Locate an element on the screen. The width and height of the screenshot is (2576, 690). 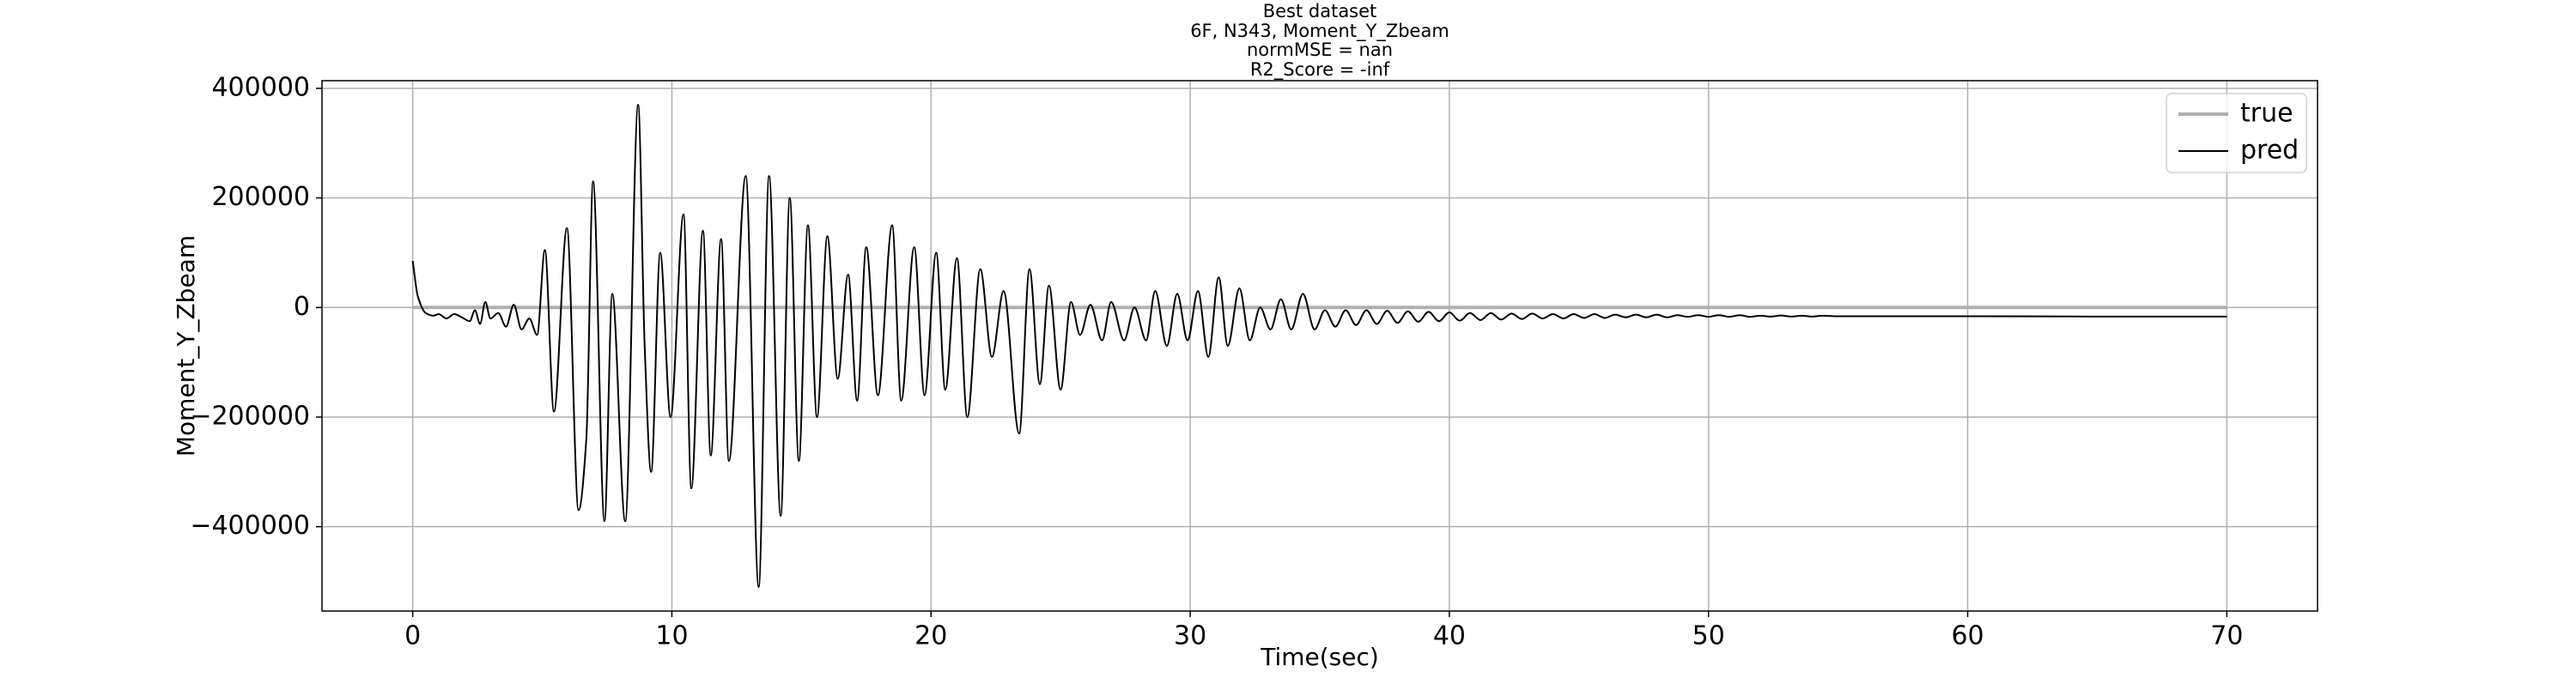
y-tick-label: 0 is located at coordinates (302, 307).